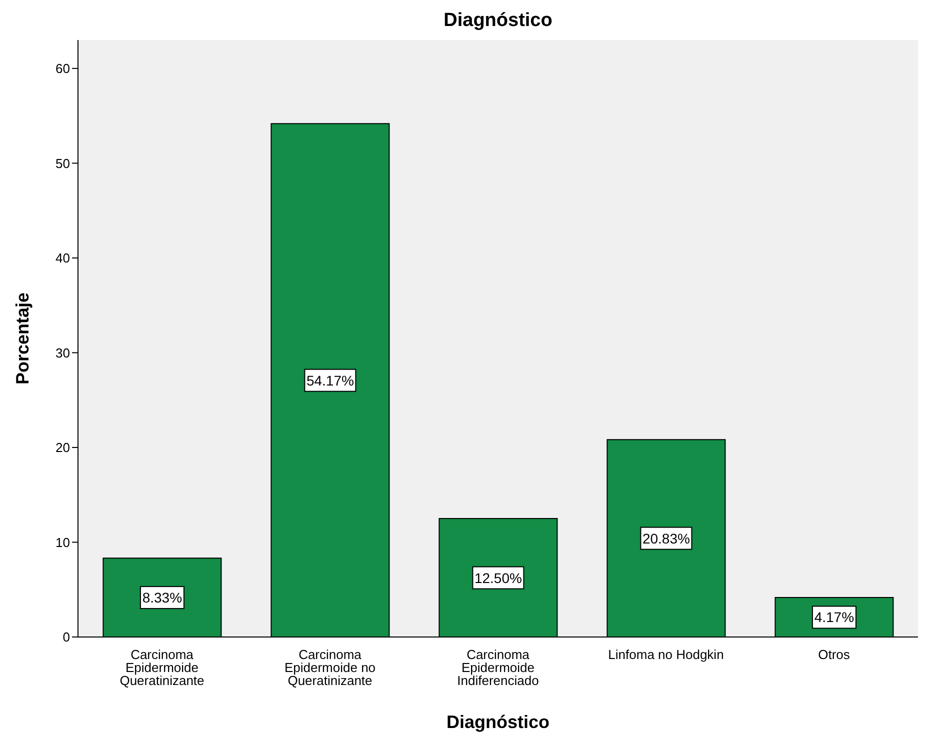 The height and width of the screenshot is (742, 934). I want to click on x-tick-label: Carcinoma Epidermoide Queratinizante, so click(162, 667).